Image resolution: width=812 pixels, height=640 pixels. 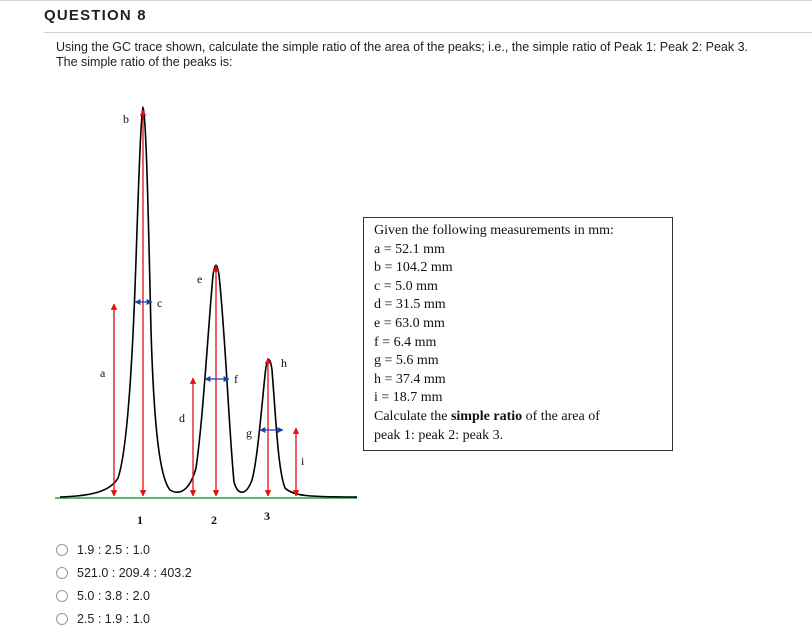 I want to click on answer-option-label: 5.0 : 3.8 : 2.0, so click(x=113, y=595).